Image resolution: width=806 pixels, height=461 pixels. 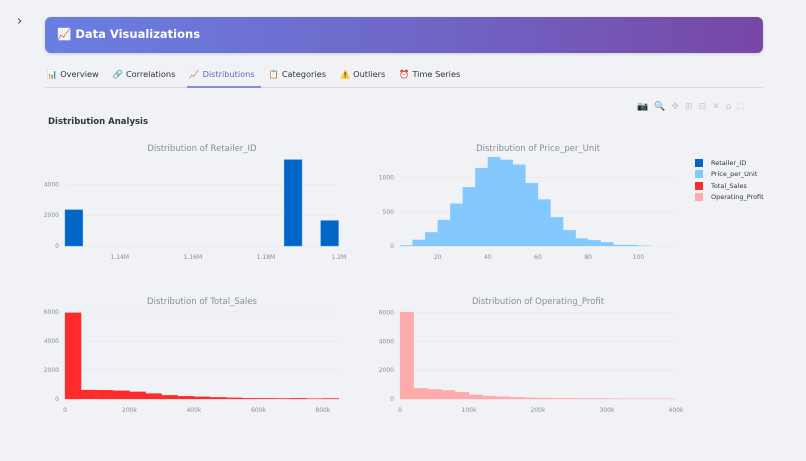 I want to click on y-tick-label: 500, so click(x=389, y=212).